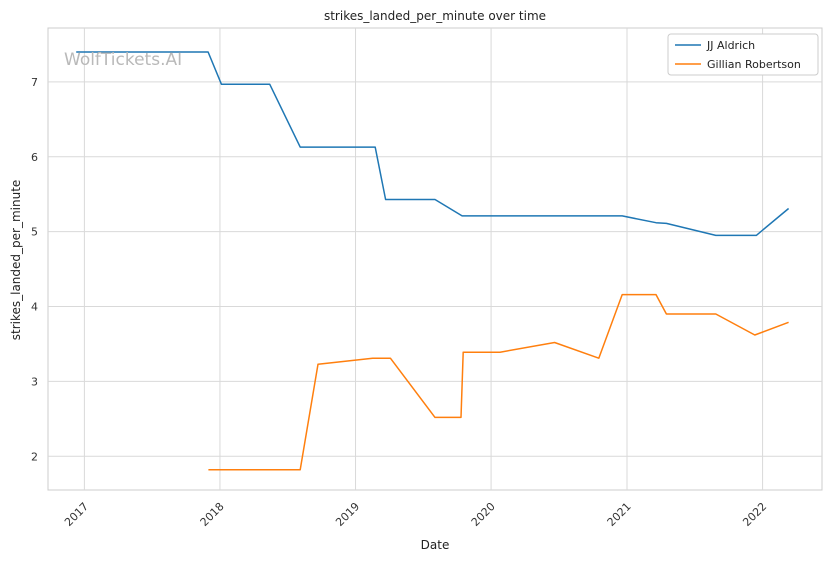 The height and width of the screenshot is (561, 832). What do you see at coordinates (34, 232) in the screenshot?
I see `y-tick-label: 5` at bounding box center [34, 232].